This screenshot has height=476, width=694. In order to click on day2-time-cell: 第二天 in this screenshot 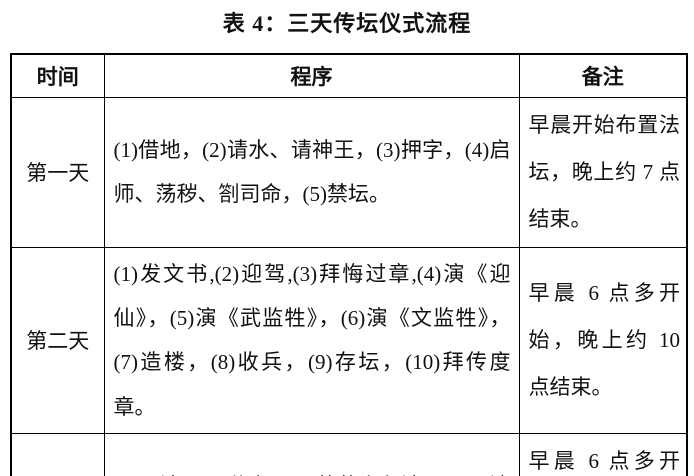, I will do `click(57, 340)`.